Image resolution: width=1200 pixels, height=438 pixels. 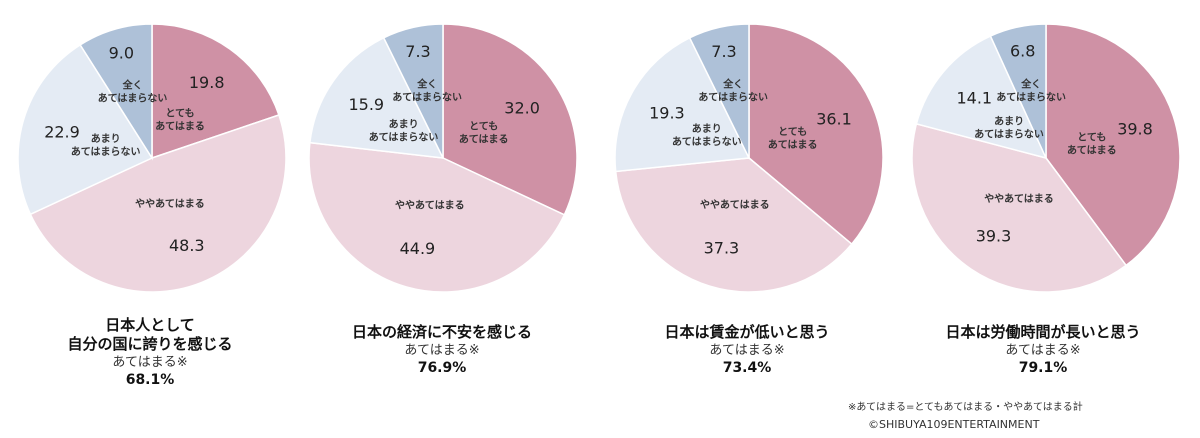 I want to click on caption-3: 日本は賃金が低いと思う あてはまる※ 73.4%, so click(x=747, y=350).